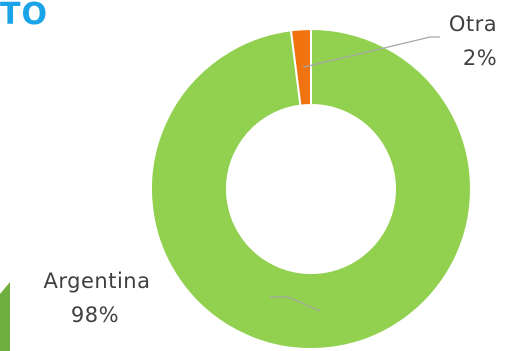  What do you see at coordinates (95, 315) in the screenshot?
I see `data-label-value-argentina: 98%` at bounding box center [95, 315].